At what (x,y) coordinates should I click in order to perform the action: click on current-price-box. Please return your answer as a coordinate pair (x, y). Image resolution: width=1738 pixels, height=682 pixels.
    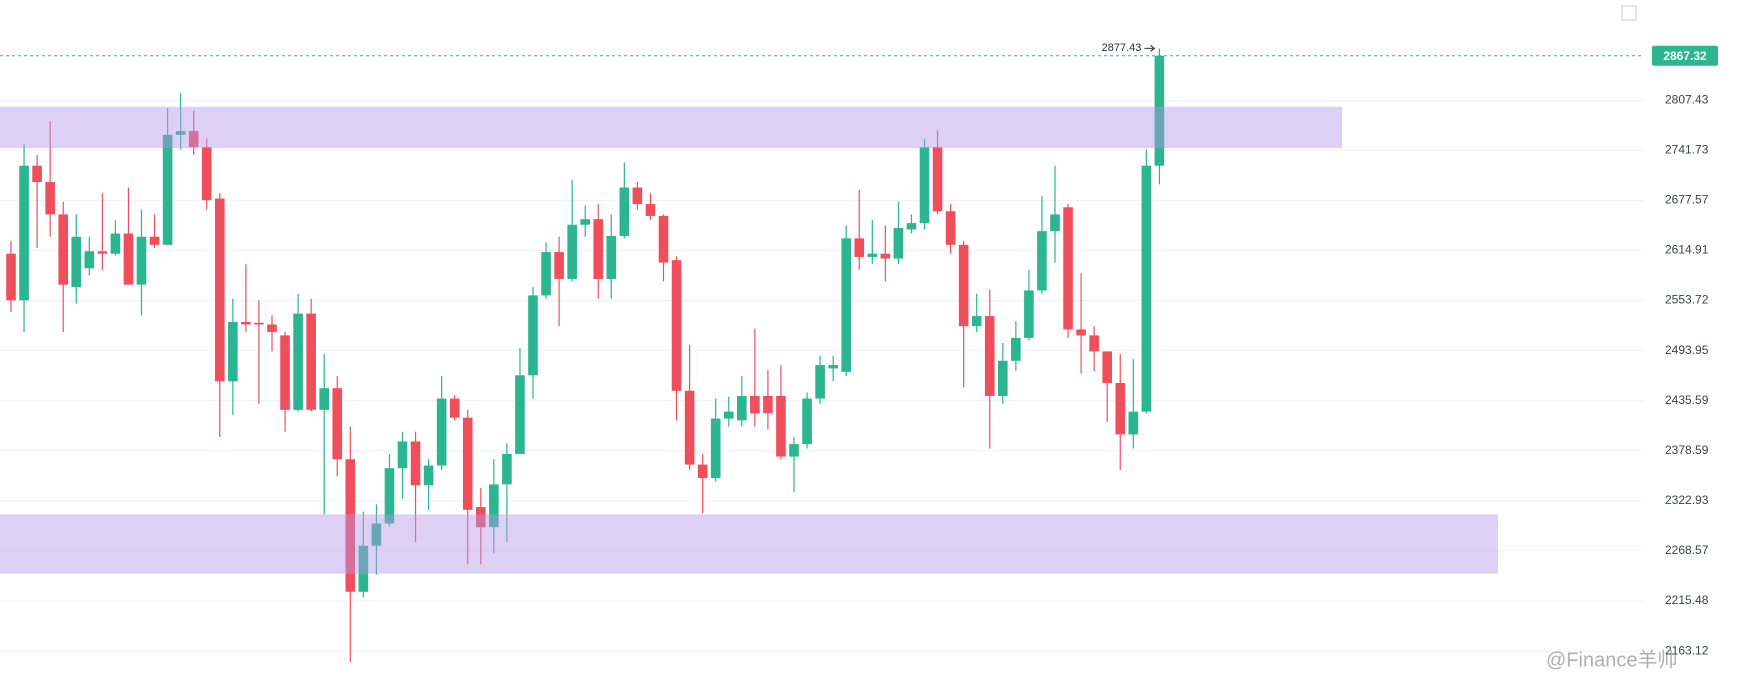
    Looking at the image, I should click on (1685, 55).